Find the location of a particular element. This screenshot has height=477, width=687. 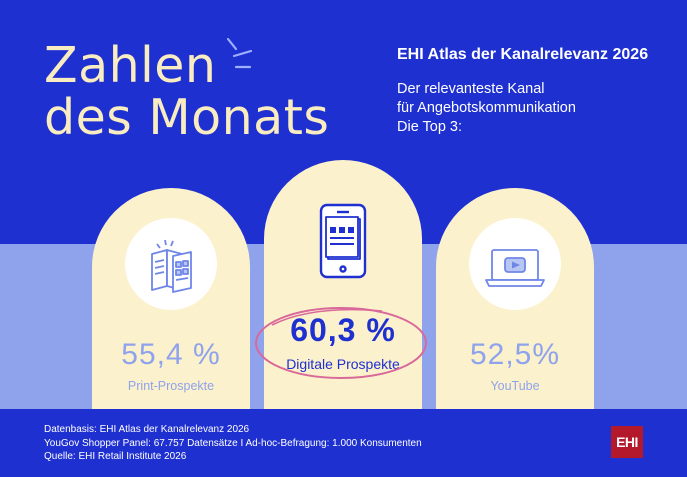

brochure-icon is located at coordinates (171, 266).